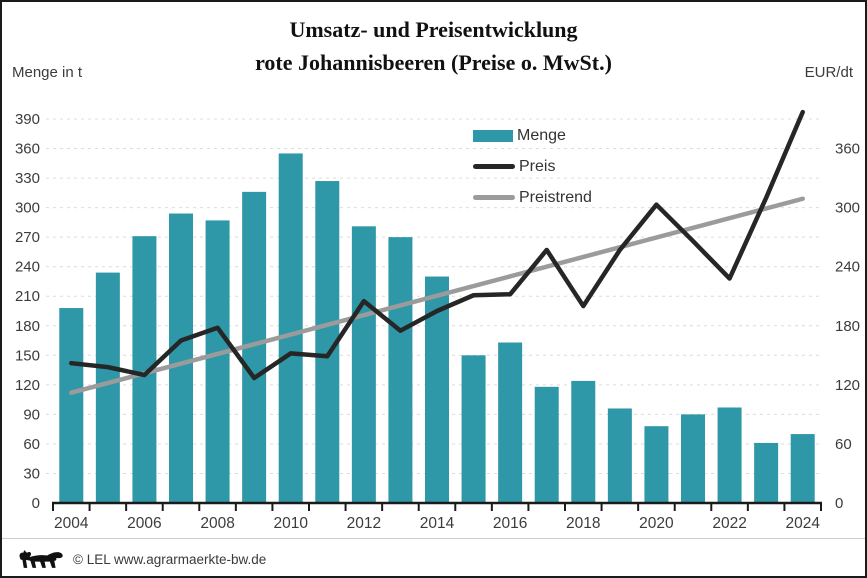  What do you see at coordinates (290, 328) in the screenshot?
I see `bar-2010` at bounding box center [290, 328].